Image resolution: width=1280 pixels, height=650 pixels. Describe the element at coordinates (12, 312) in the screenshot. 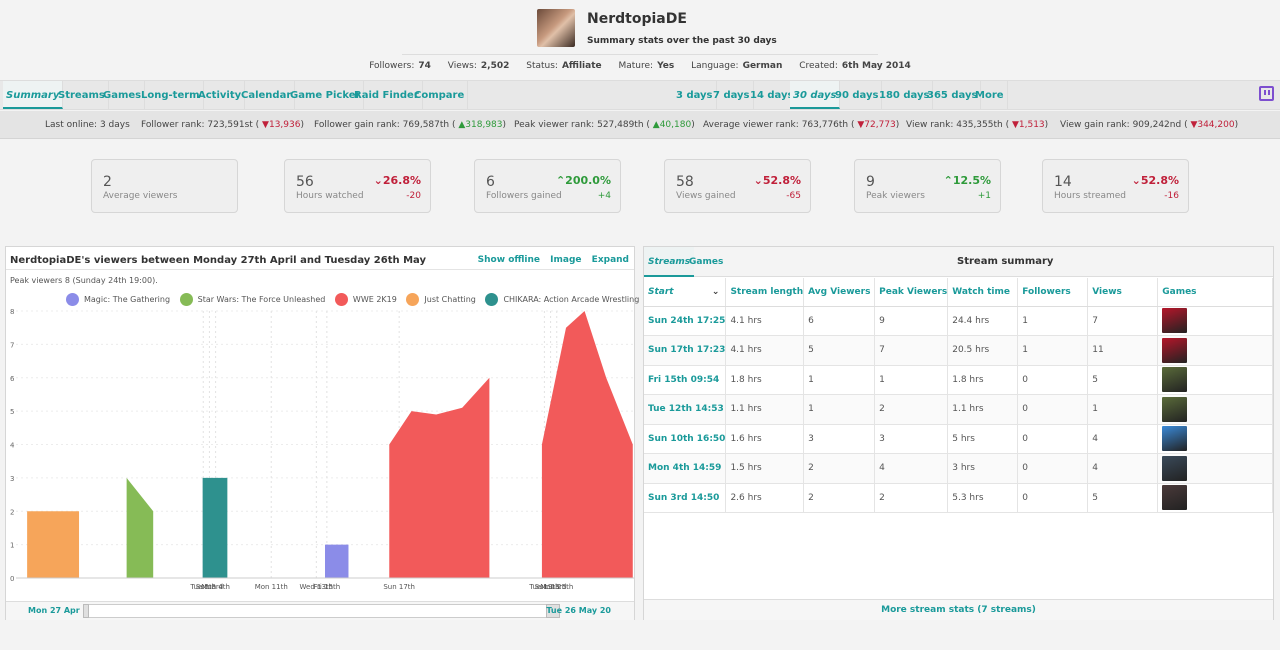

I see `y-tick-label: 8` at that location.